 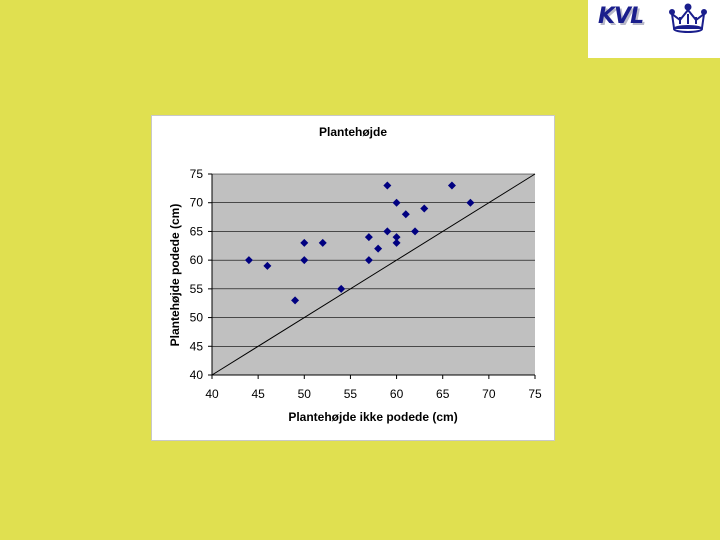 I want to click on y-tick-label: 40, so click(x=197, y=375).